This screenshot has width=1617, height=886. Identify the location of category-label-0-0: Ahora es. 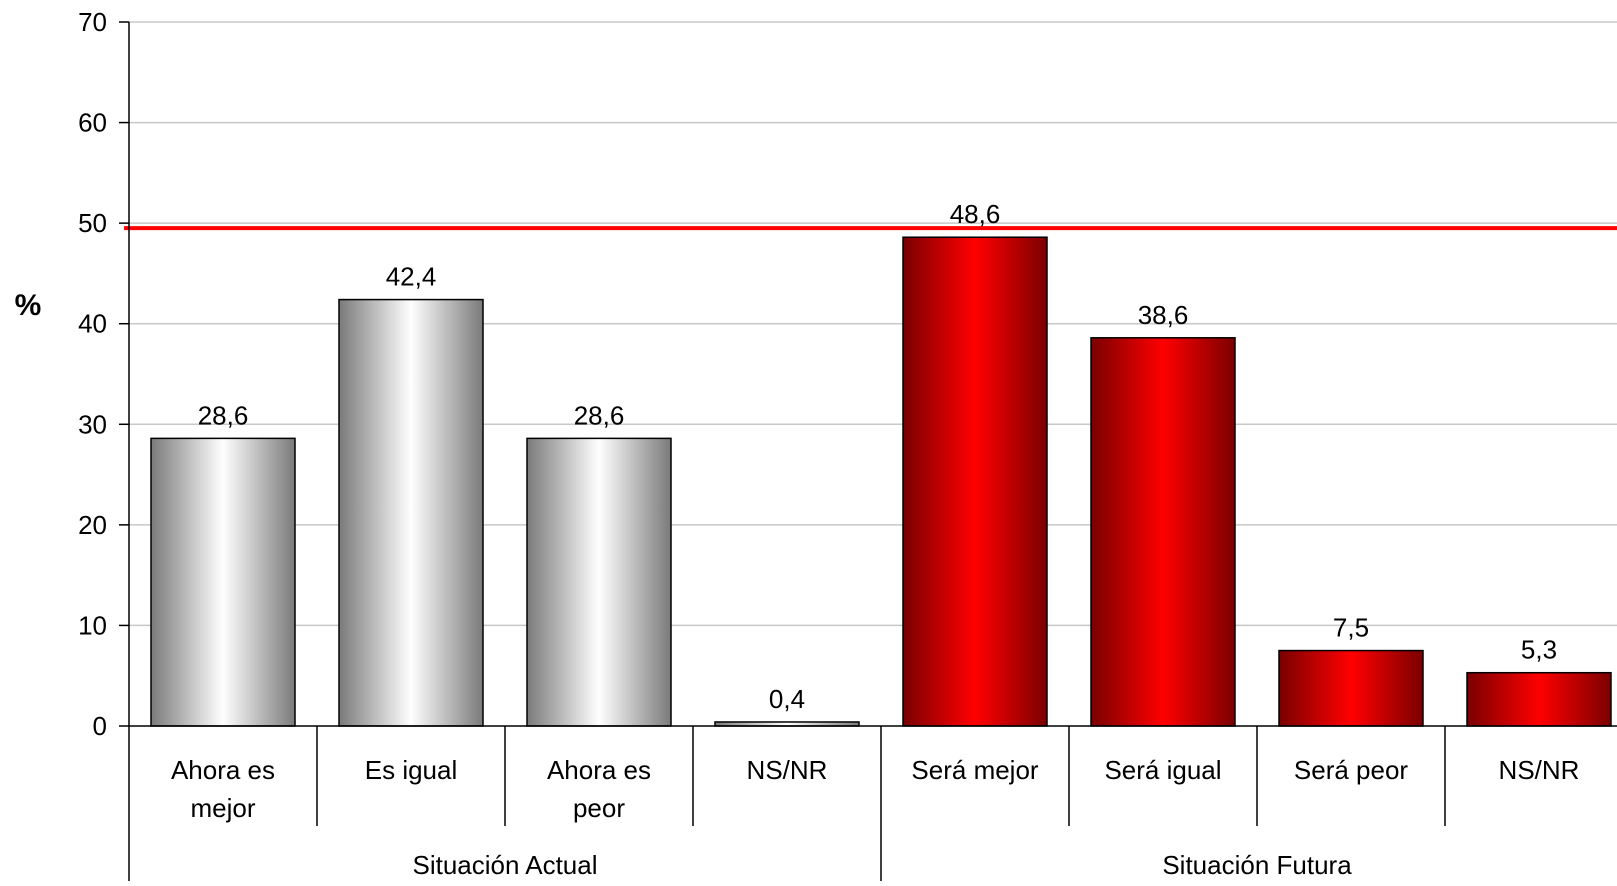
(223, 770).